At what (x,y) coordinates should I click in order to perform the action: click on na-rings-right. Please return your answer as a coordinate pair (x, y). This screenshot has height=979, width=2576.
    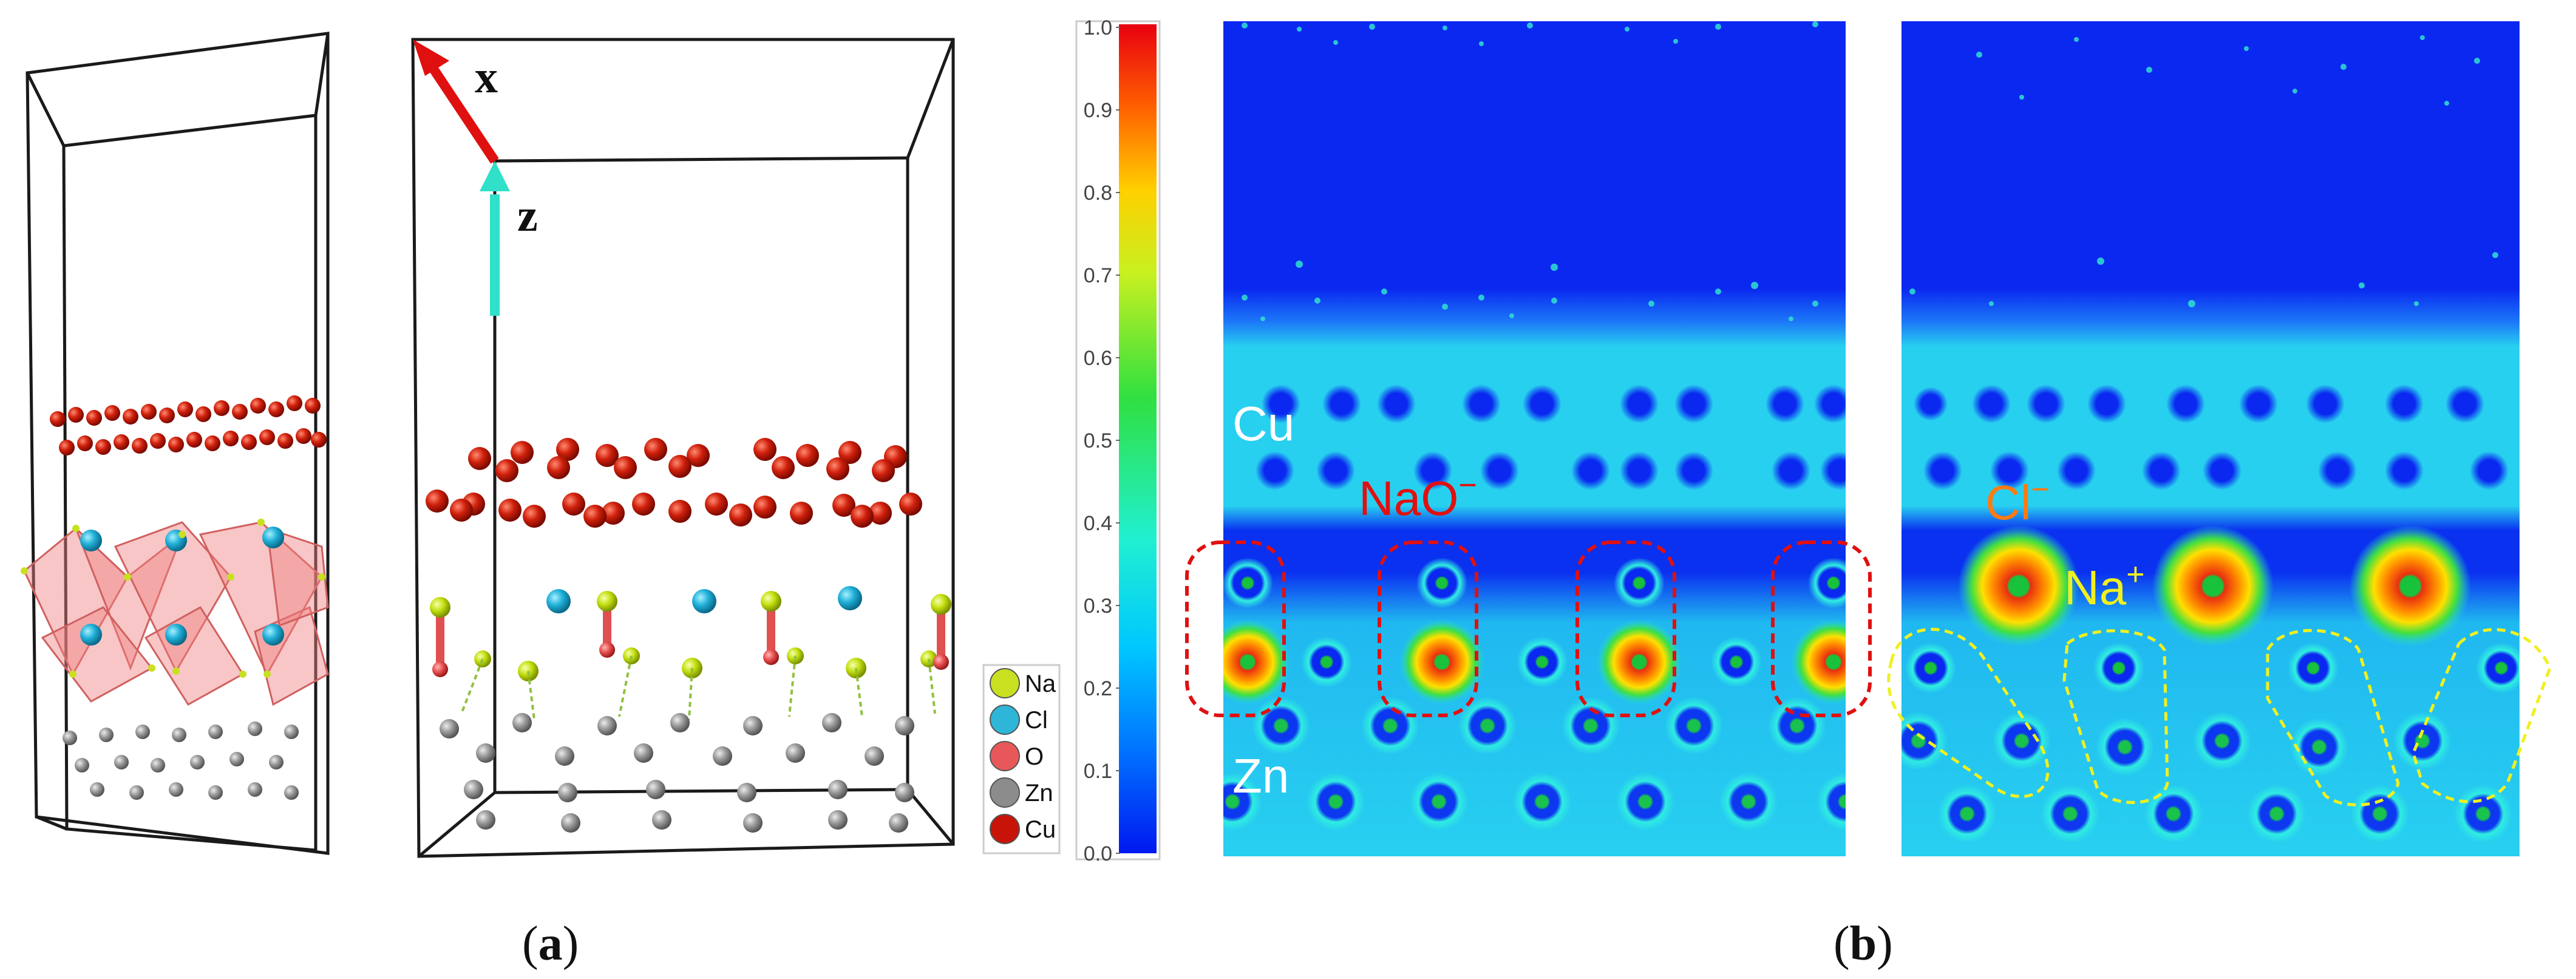
    Looking at the image, I should click on (2212, 668).